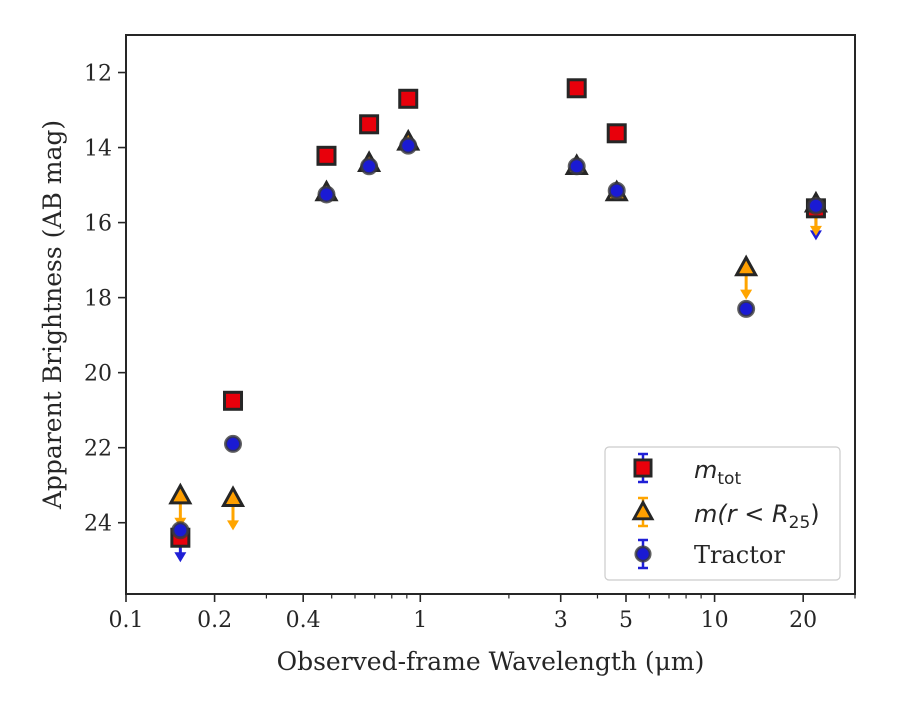 This screenshot has width=900, height=705. Describe the element at coordinates (98, 299) in the screenshot. I see `y-tick-label: 18` at that location.